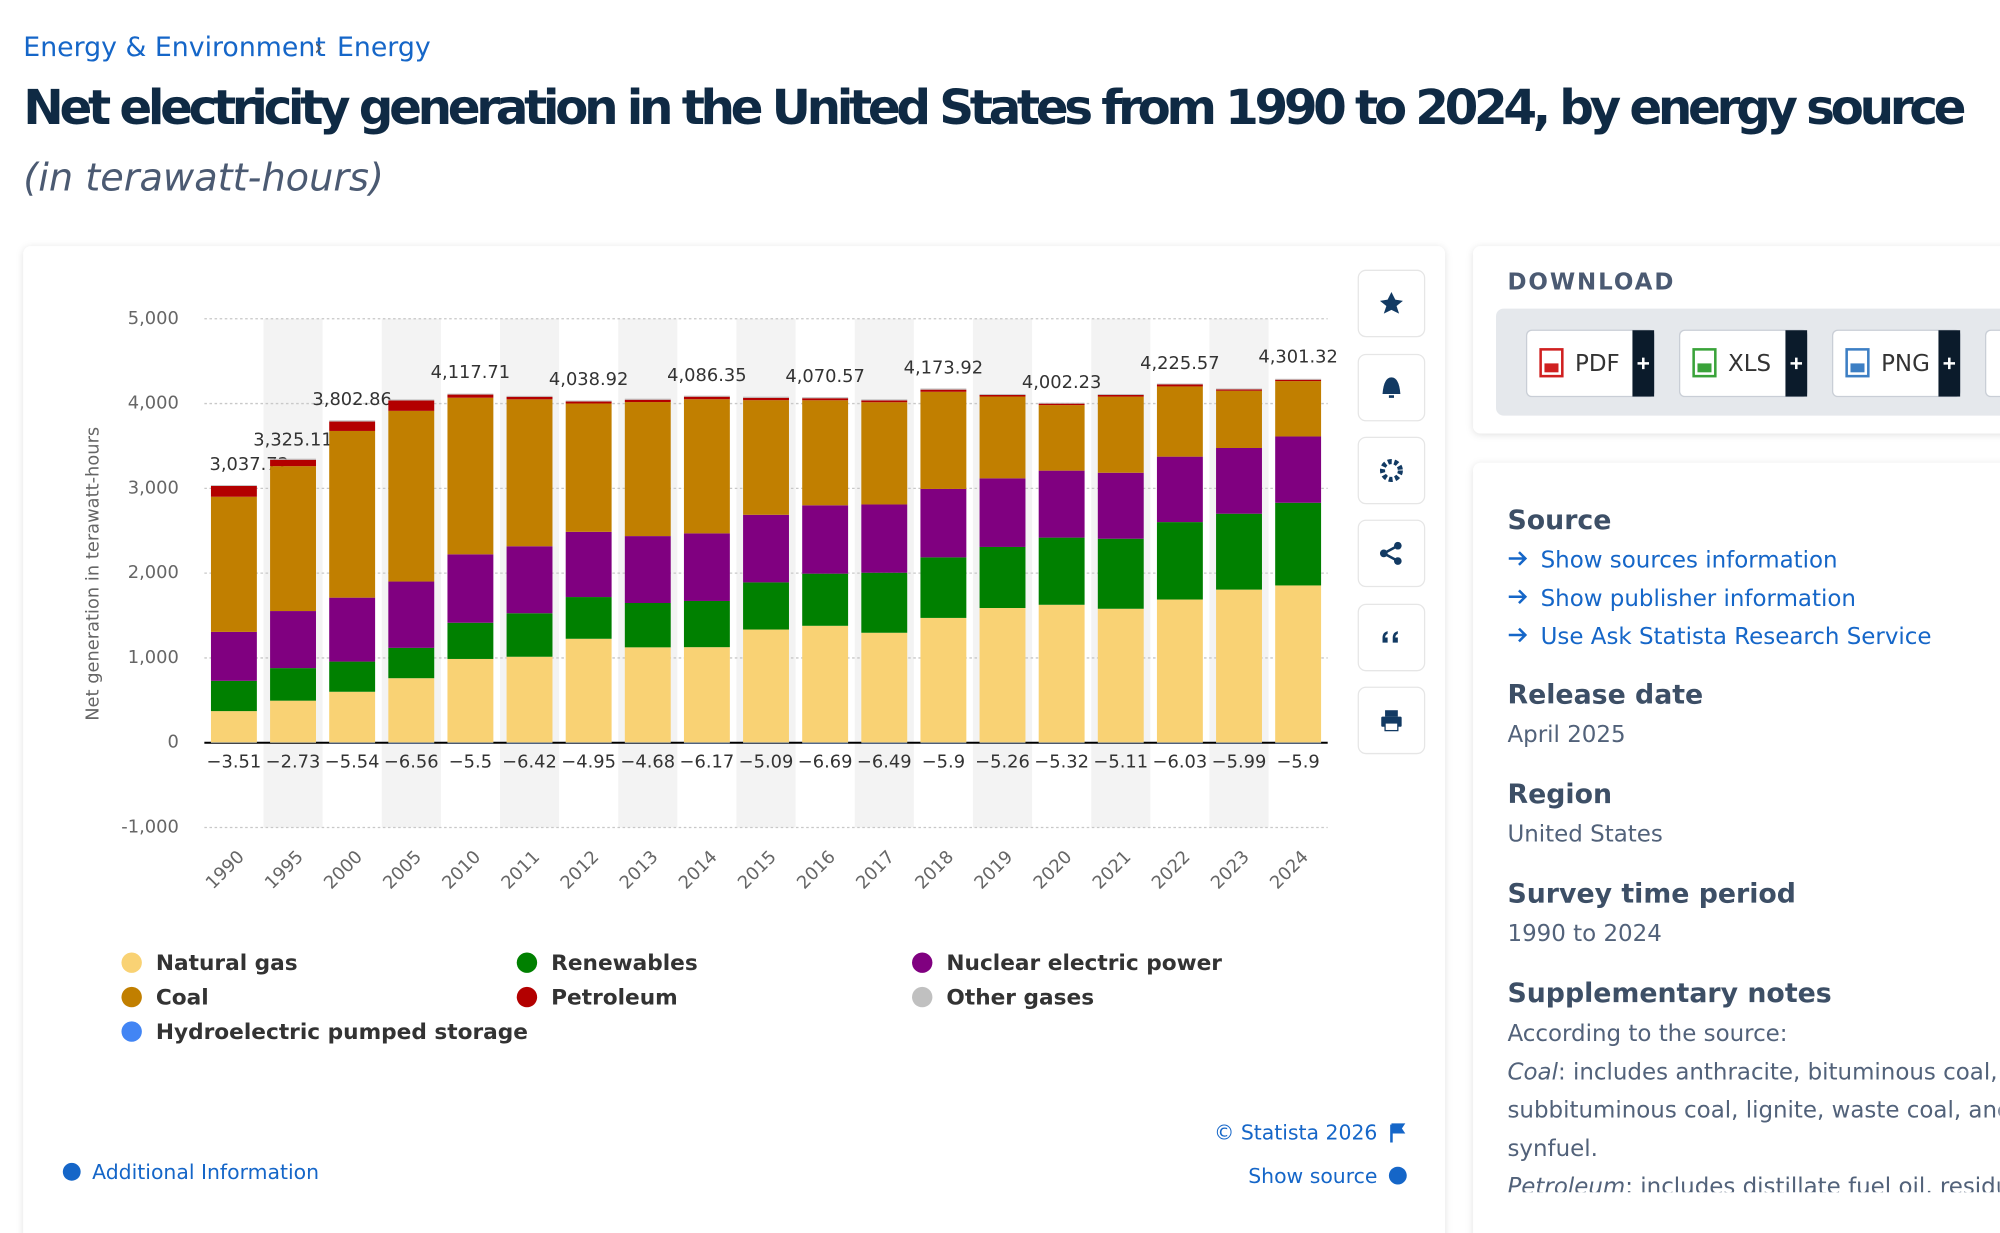 Image resolution: width=2000 pixels, height=1233 pixels. What do you see at coordinates (1597, 364) in the screenshot?
I see `download-label: PDF` at bounding box center [1597, 364].